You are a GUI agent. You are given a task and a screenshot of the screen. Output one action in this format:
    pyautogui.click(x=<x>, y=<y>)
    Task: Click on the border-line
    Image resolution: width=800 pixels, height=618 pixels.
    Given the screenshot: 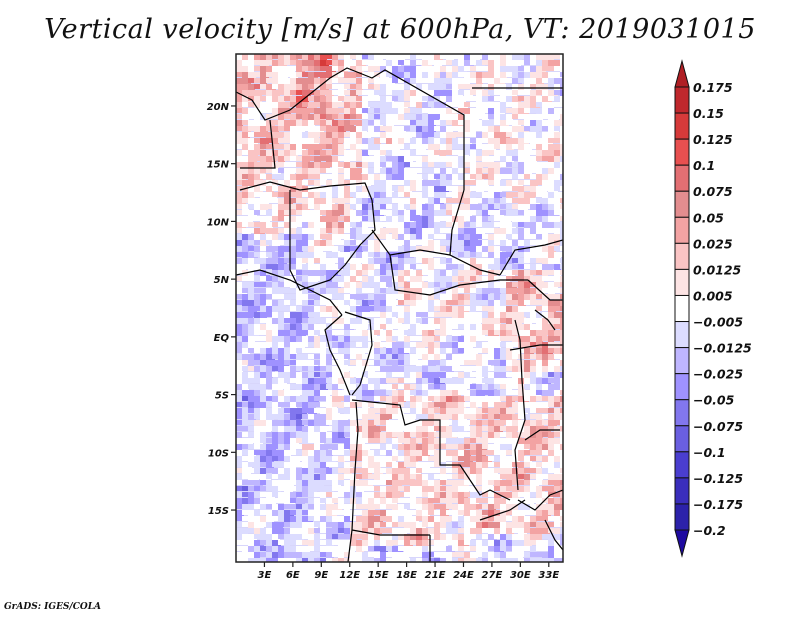 What is the action you would take?
    pyautogui.click(x=553, y=535)
    